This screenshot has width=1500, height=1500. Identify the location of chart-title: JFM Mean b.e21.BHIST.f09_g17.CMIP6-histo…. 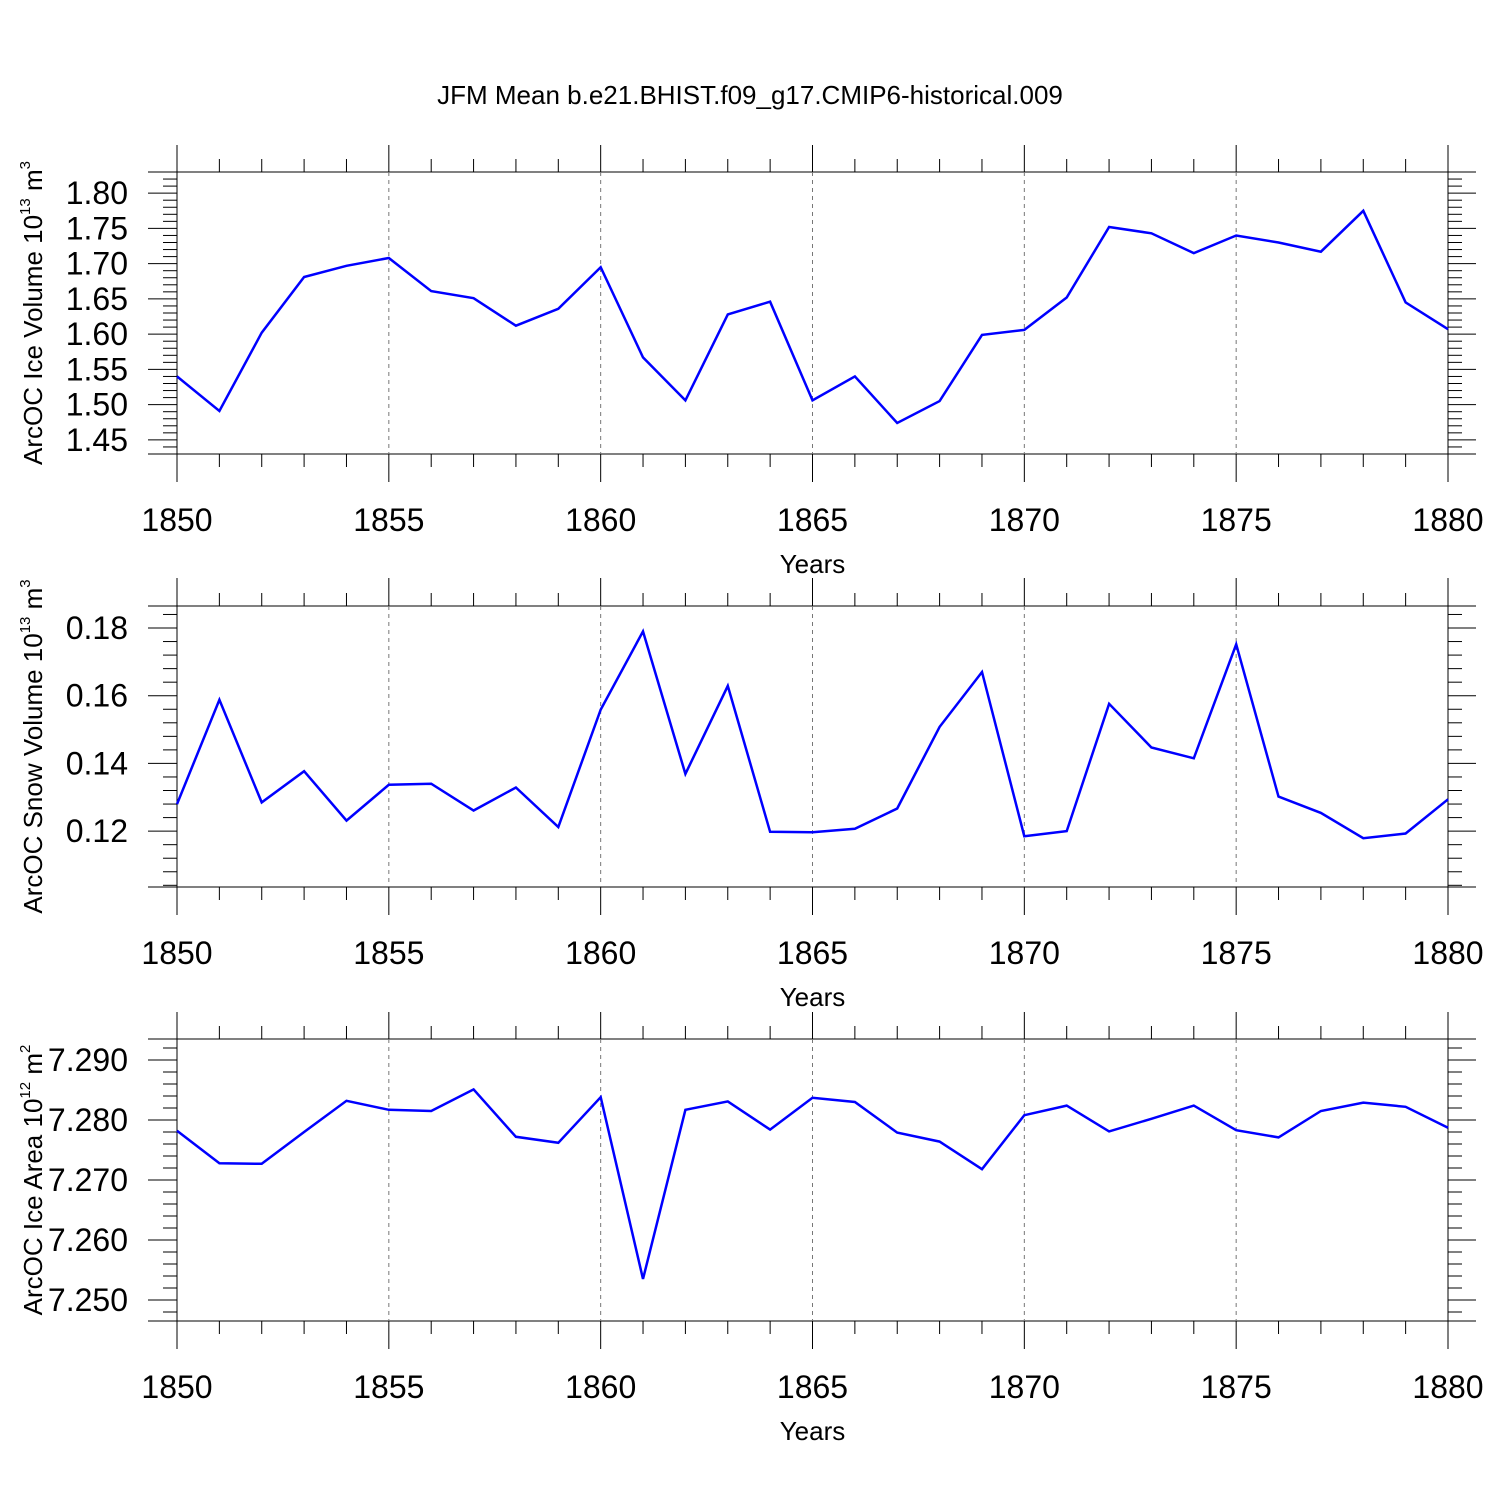
(750, 95).